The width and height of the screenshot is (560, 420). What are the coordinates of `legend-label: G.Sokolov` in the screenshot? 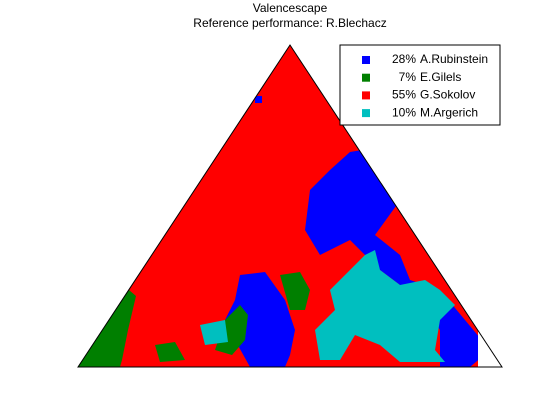 It's located at (447, 95).